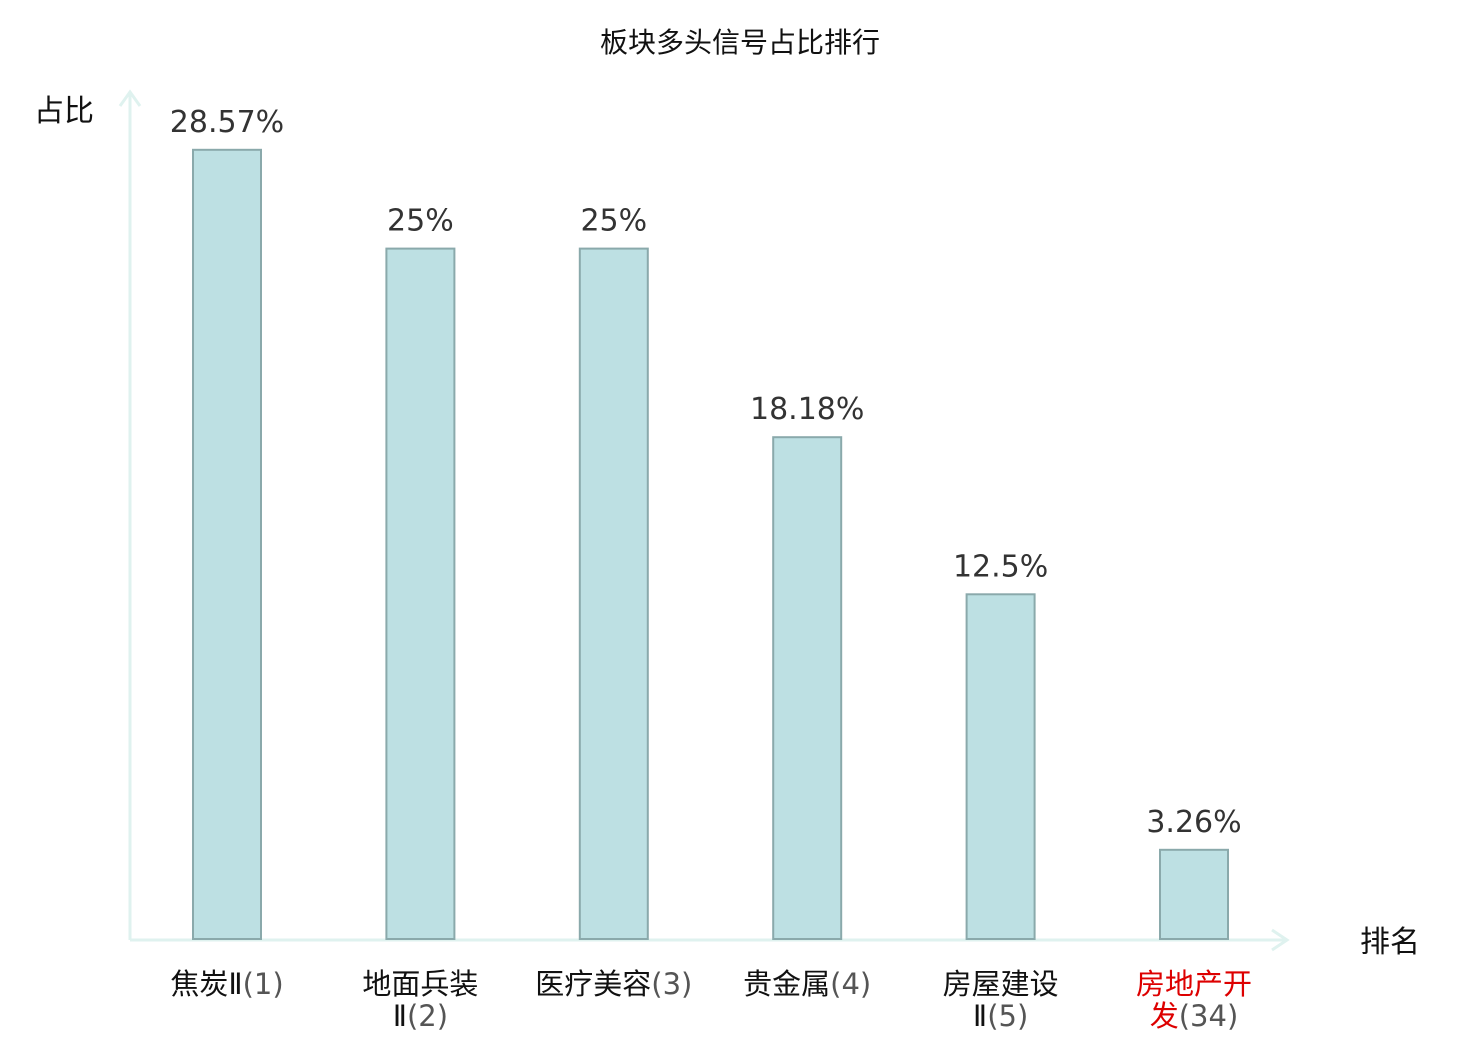  I want to click on bar-value-label: 12.5%, so click(1000, 566).